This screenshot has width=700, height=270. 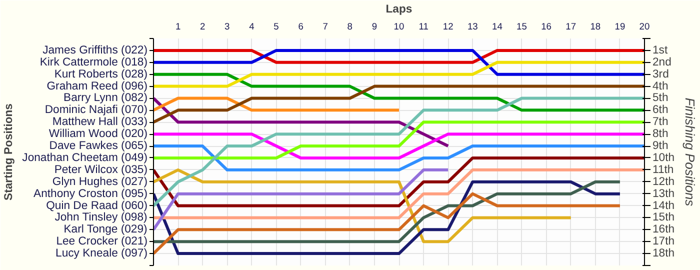 What do you see at coordinates (660, 86) in the screenshot?
I see `y-tick-label: 4th` at bounding box center [660, 86].